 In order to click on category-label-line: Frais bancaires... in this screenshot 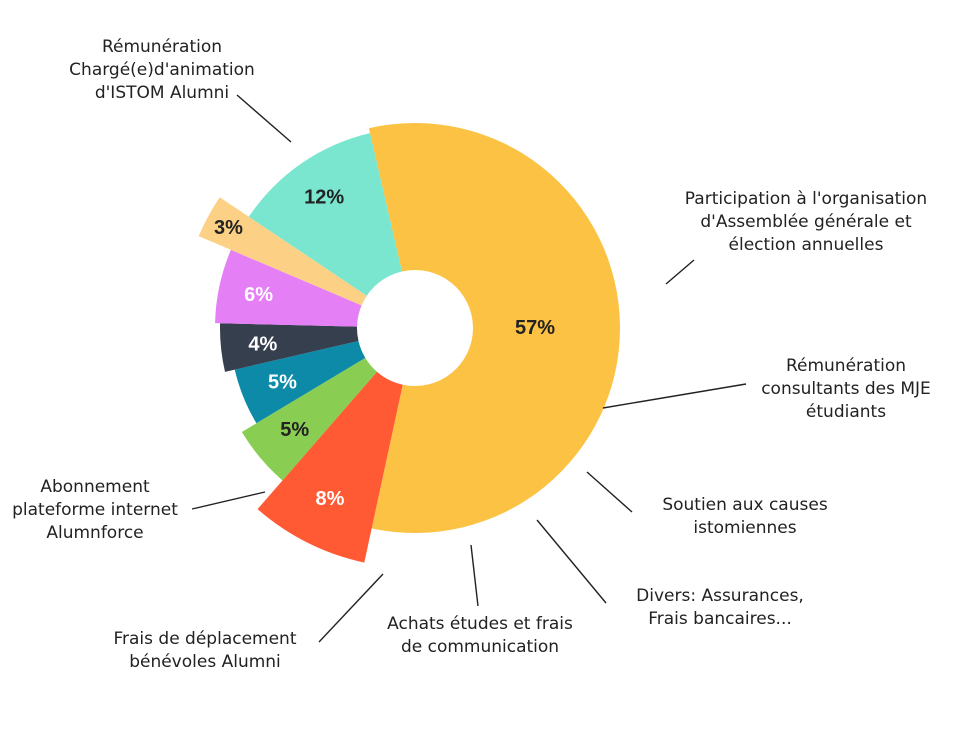, I will do `click(720, 619)`.